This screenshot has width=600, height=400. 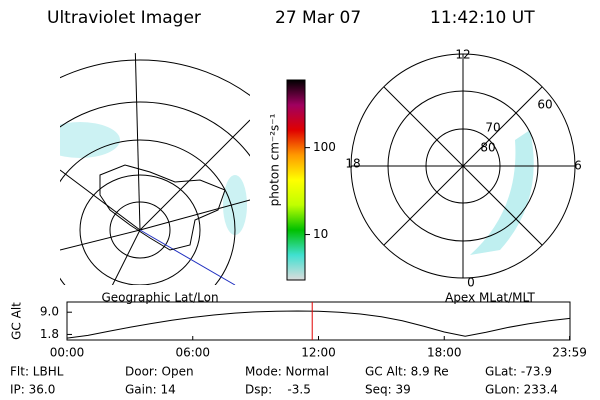 I want to click on colorbar-tick-label: 100, so click(x=324, y=147).